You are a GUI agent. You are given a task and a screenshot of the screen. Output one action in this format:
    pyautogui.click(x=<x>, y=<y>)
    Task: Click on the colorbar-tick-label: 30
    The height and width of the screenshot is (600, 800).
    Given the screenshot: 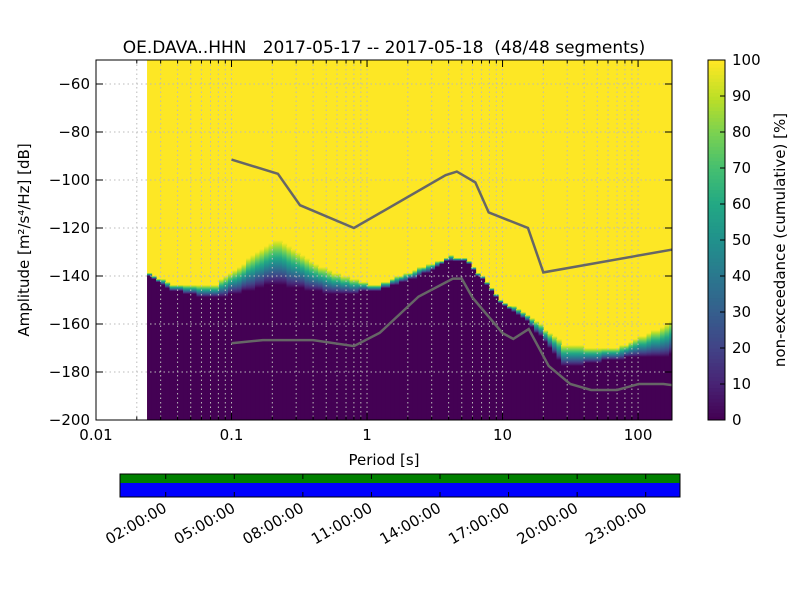 What is the action you would take?
    pyautogui.click(x=741, y=312)
    